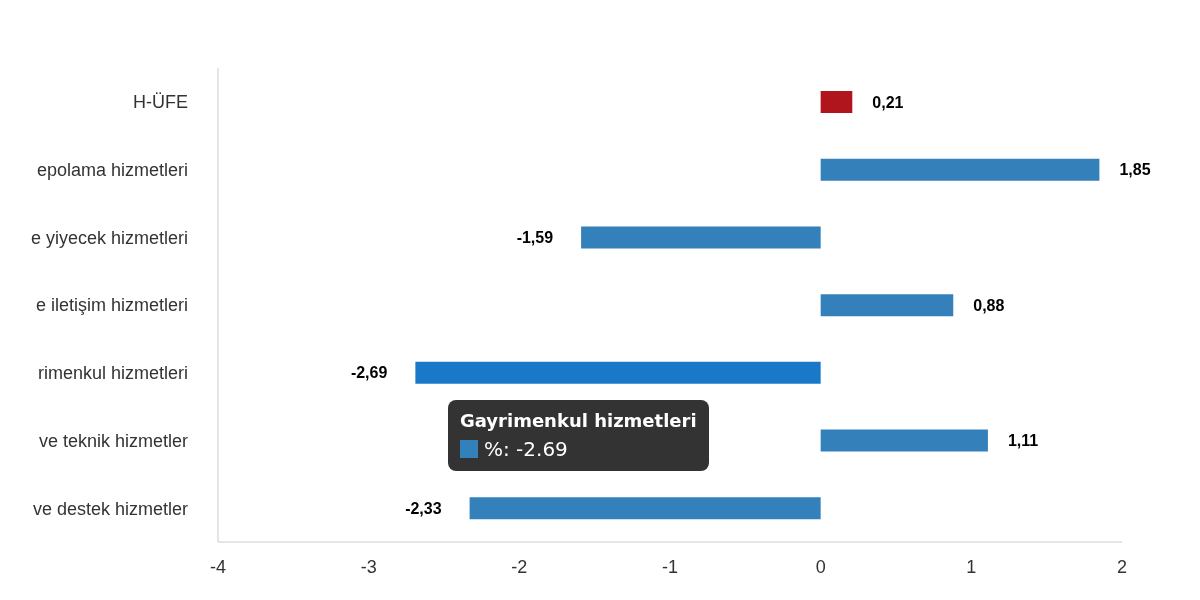  I want to click on annotation: %: -2.69, so click(526, 449).